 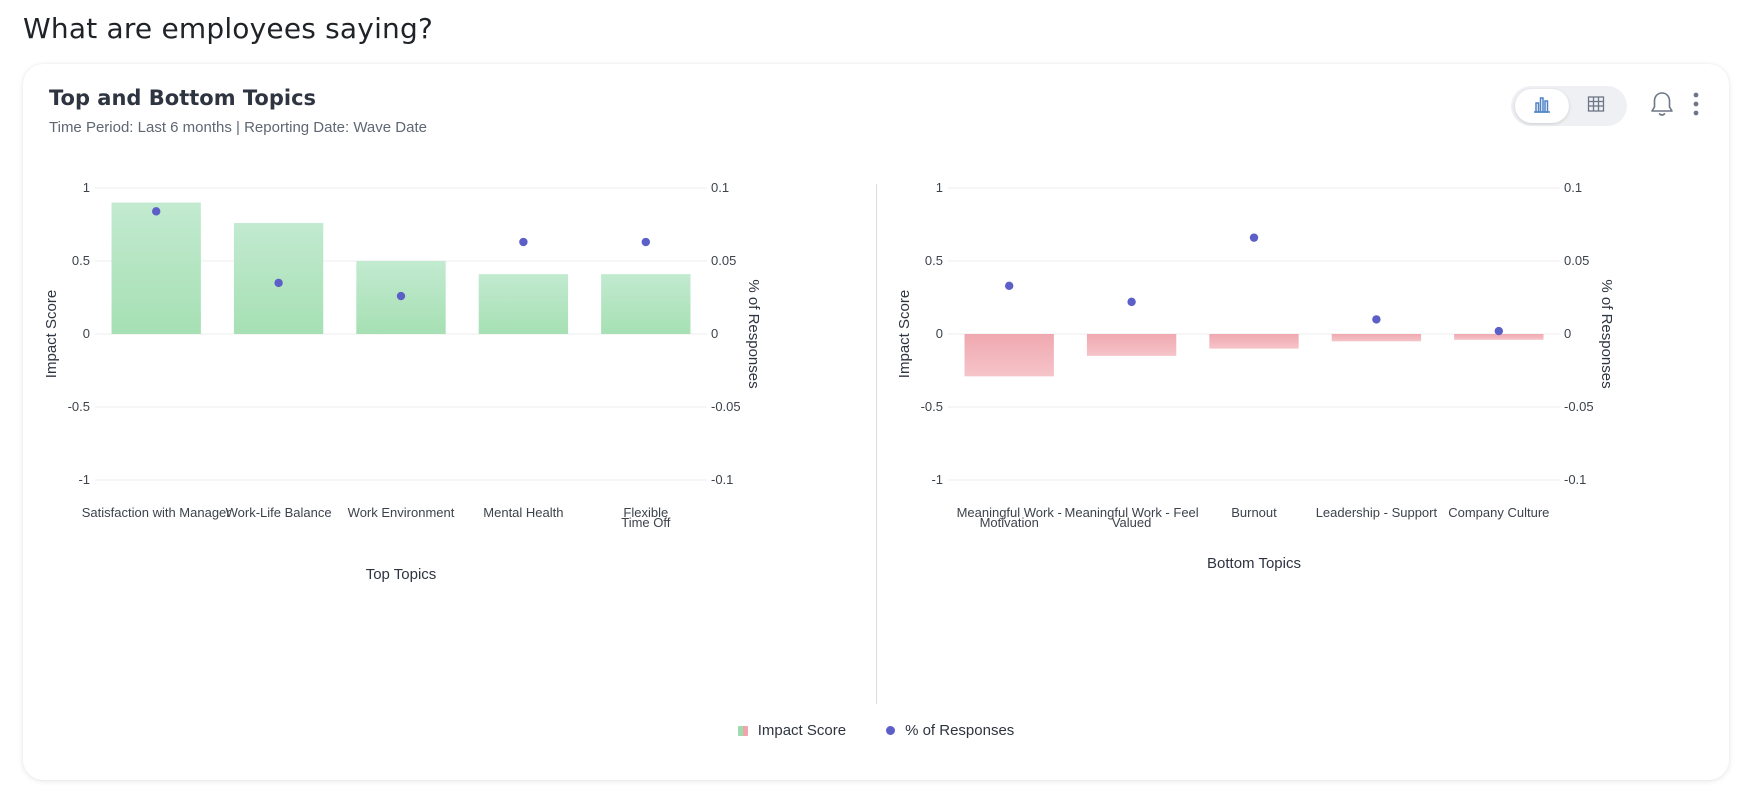 I want to click on legend-item-impact-score: Impact Score, so click(x=792, y=730).